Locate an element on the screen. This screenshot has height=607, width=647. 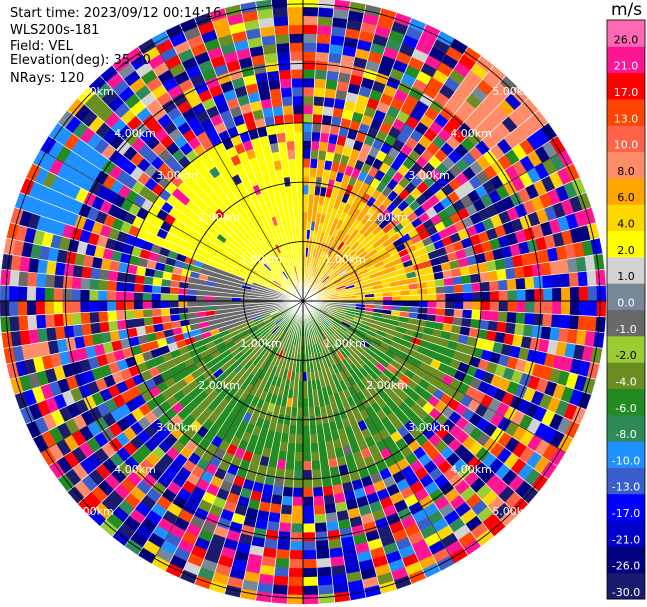
colorbar-title: m/s is located at coordinates (627, 10).